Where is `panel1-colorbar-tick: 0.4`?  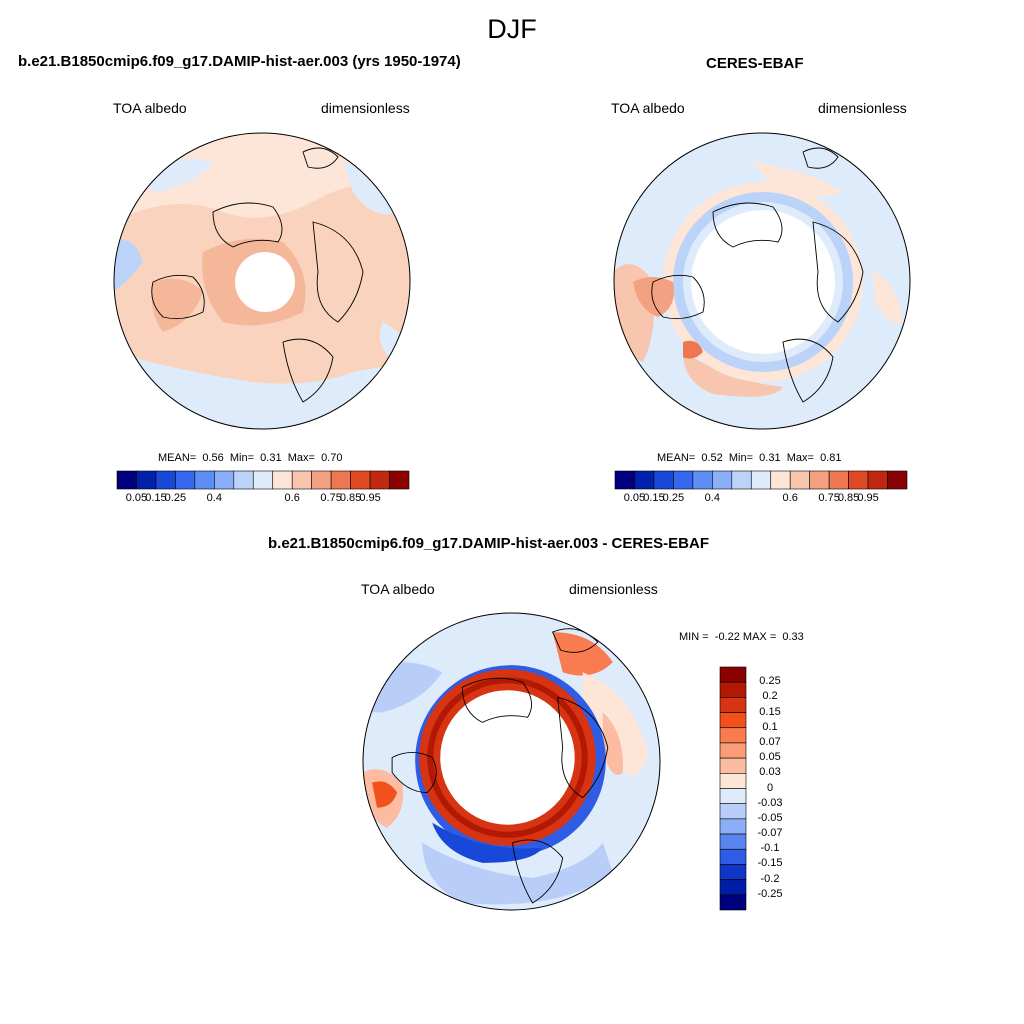
panel1-colorbar-tick: 0.4 is located at coordinates (214, 498).